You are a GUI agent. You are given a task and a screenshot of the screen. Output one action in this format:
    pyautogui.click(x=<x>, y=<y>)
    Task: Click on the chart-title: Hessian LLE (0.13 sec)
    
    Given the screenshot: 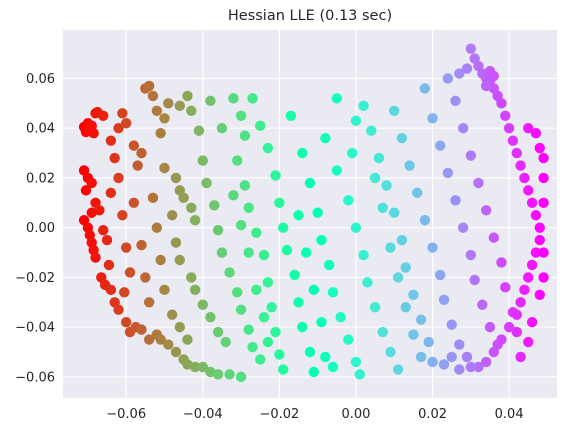 What is the action you would take?
    pyautogui.click(x=310, y=16)
    